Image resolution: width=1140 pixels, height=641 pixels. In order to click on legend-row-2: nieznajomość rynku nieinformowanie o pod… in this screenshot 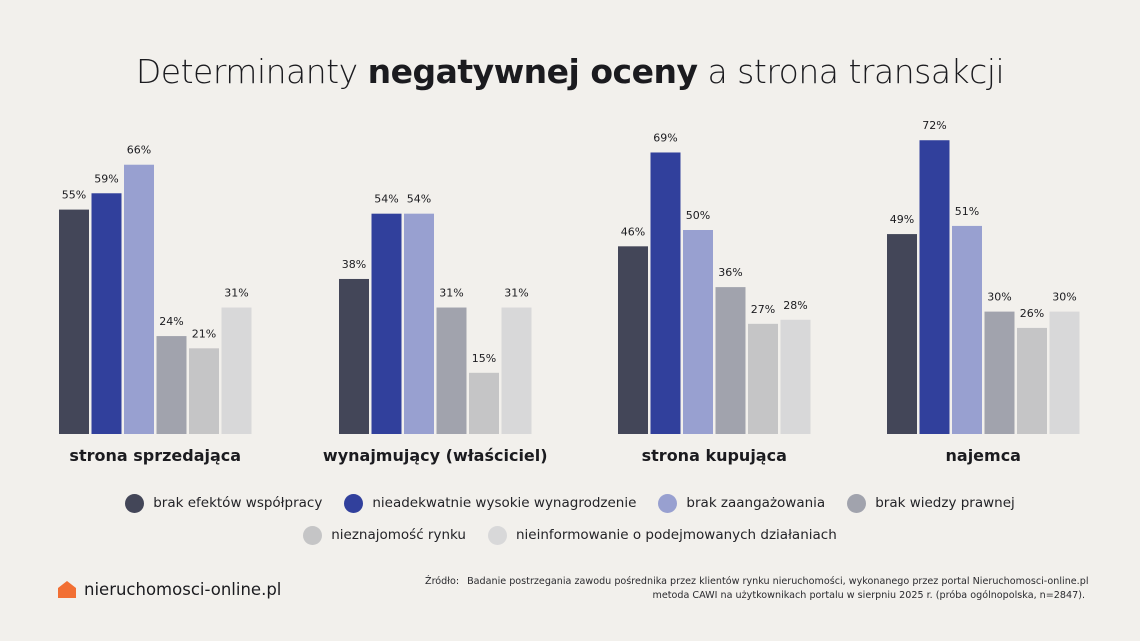, I will do `click(570, 535)`.